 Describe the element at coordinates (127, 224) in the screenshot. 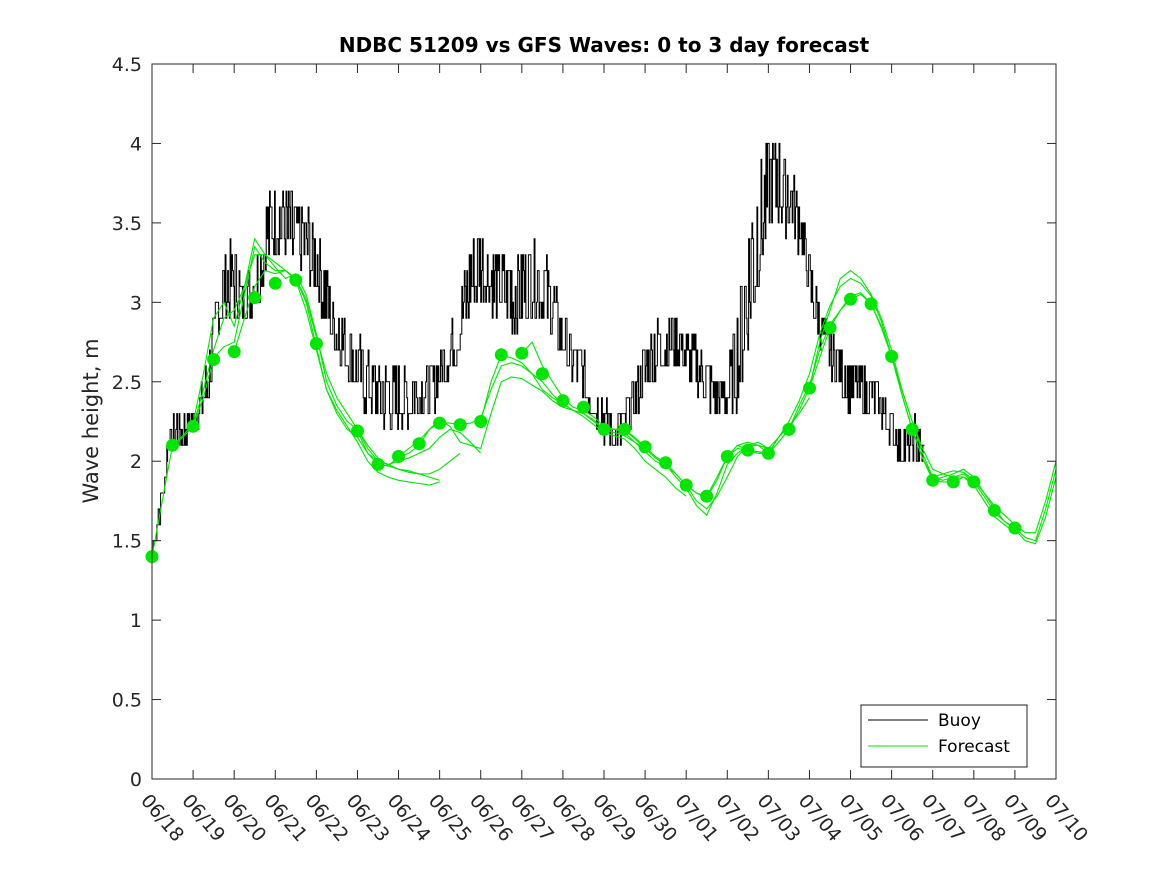

I see `y-tick-label: 3.5` at that location.